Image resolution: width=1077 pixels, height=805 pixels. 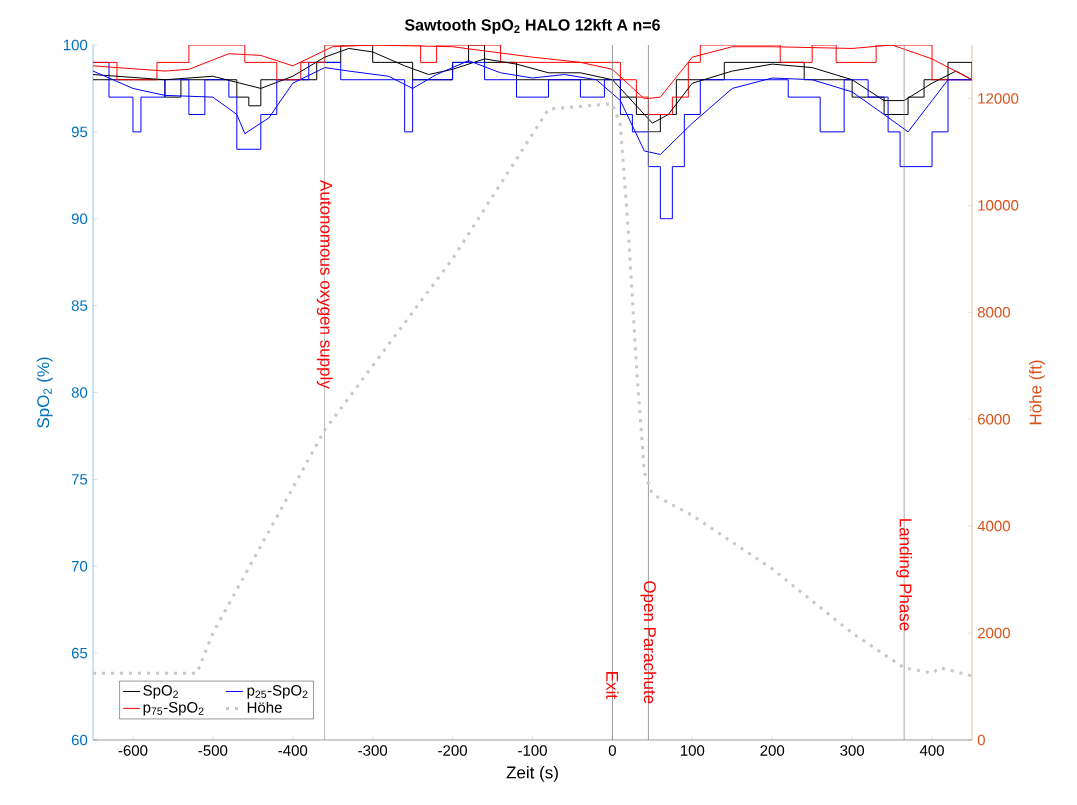 What do you see at coordinates (44, 392) in the screenshot?
I see `y-axis-title: SpO$_{2}$ (%)` at bounding box center [44, 392].